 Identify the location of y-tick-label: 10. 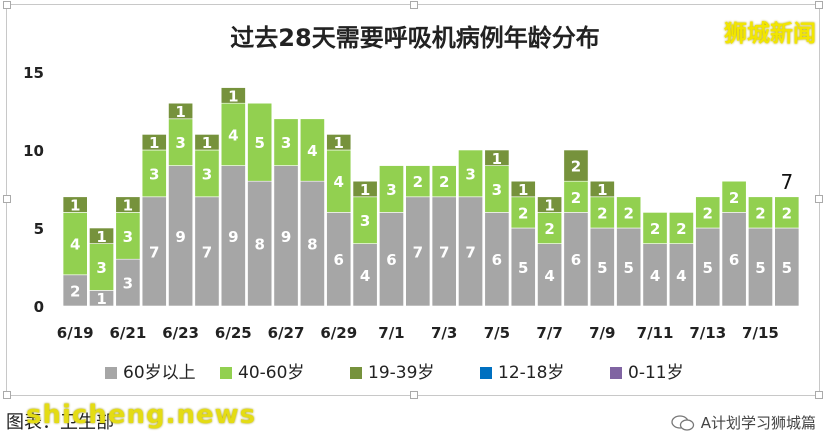
(33, 151).